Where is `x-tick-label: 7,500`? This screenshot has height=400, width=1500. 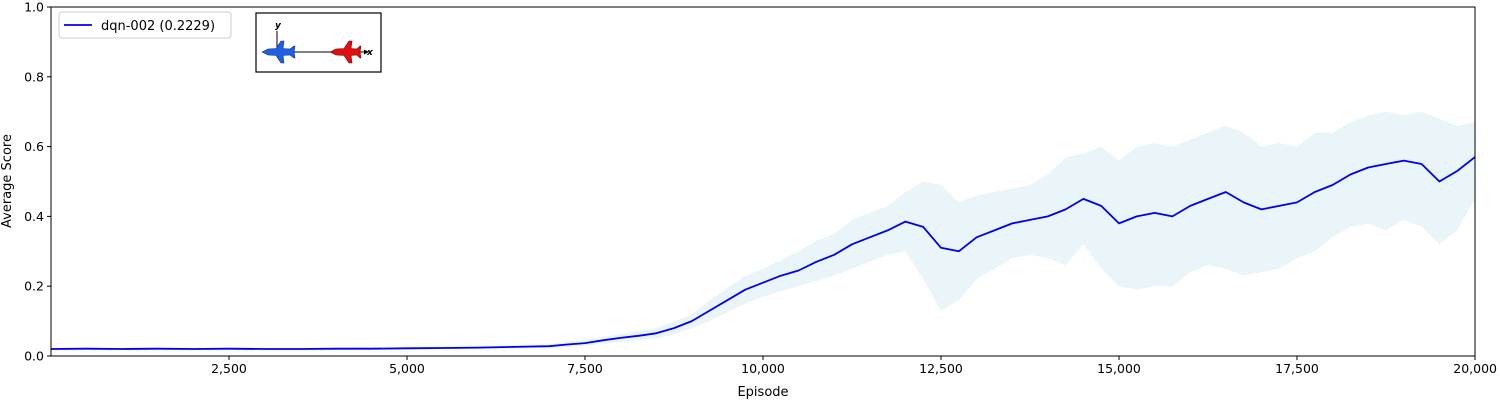
x-tick-label: 7,500 is located at coordinates (585, 368).